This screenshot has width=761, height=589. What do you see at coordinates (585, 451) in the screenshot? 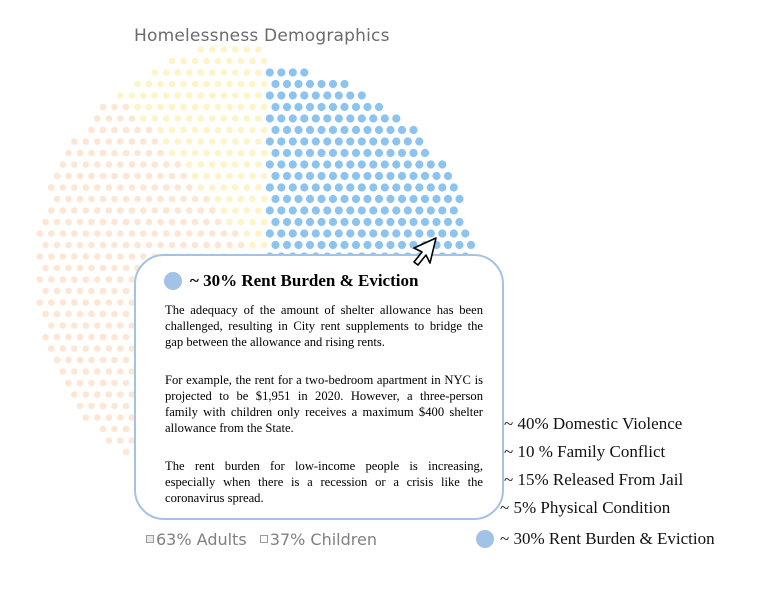
I see `cause-family-conflict: ~ 10 % Family Conflict` at bounding box center [585, 451].